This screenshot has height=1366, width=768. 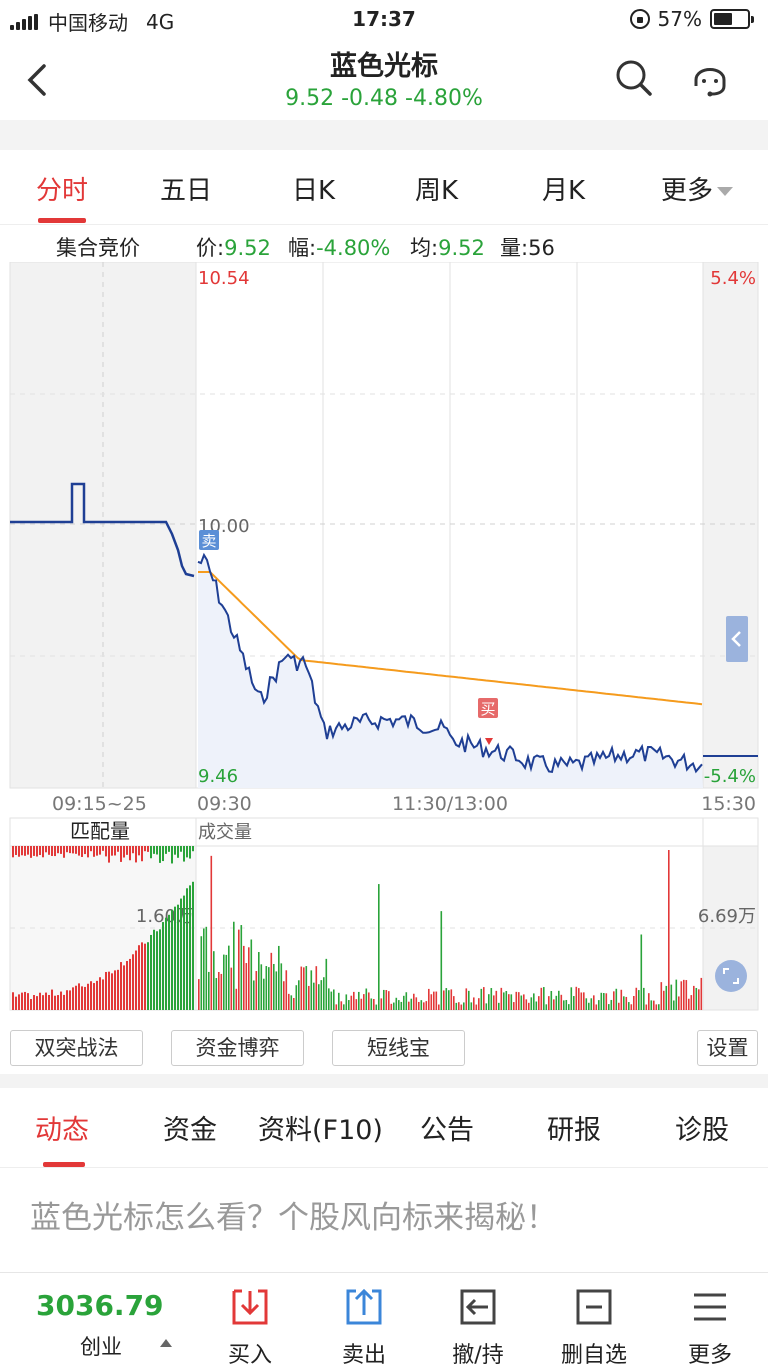 What do you see at coordinates (38, 80) in the screenshot?
I see `back-button` at bounding box center [38, 80].